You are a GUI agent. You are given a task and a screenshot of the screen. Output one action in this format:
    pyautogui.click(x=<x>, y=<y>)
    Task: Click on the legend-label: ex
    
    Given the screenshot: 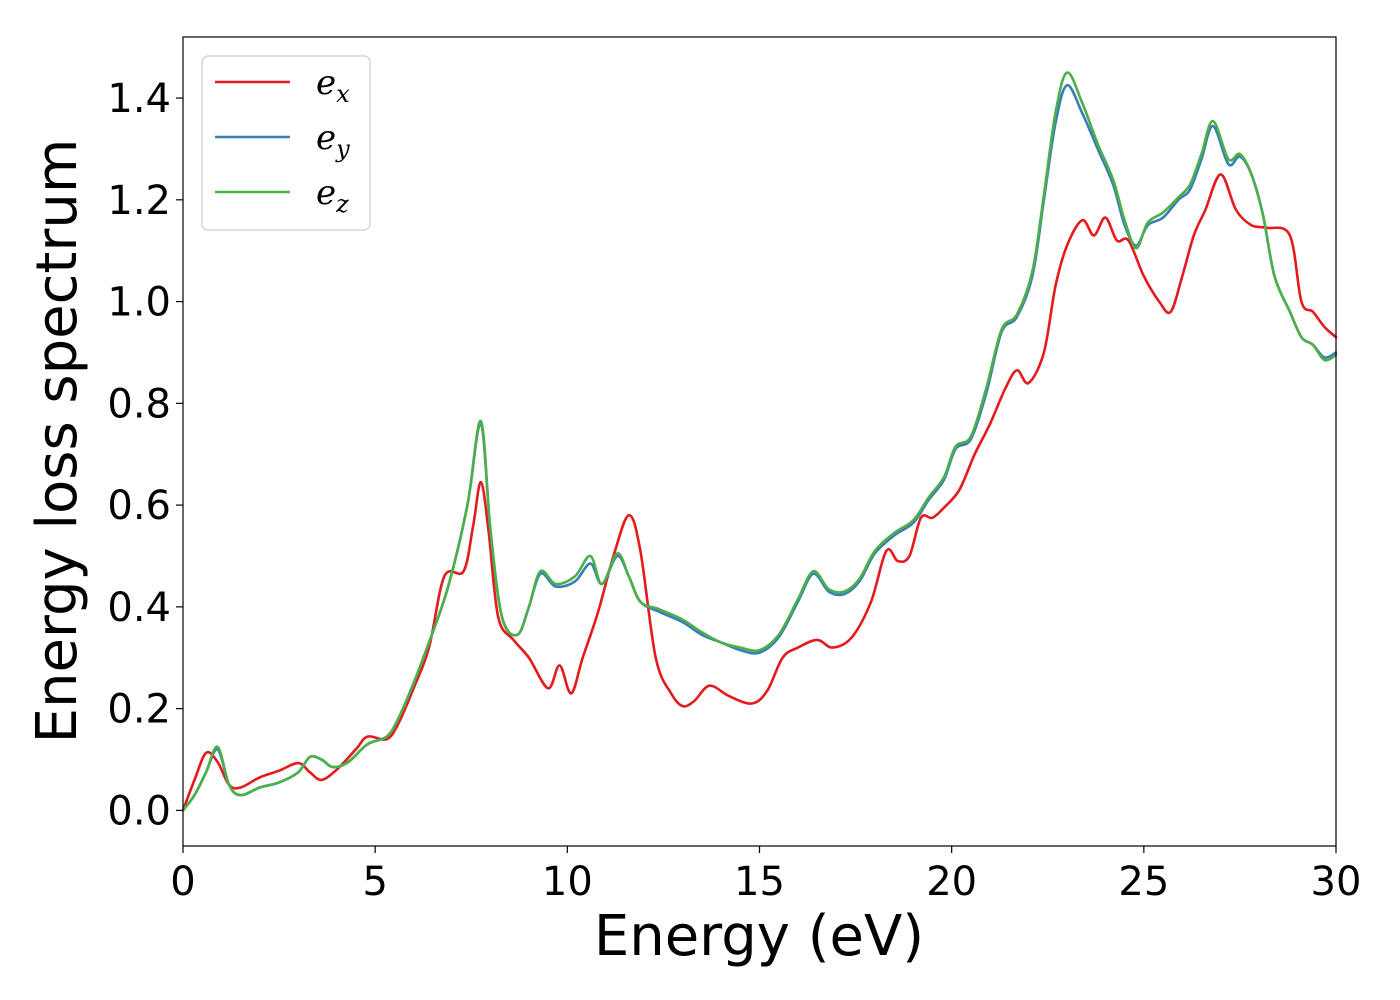 What is the action you would take?
    pyautogui.click(x=333, y=85)
    